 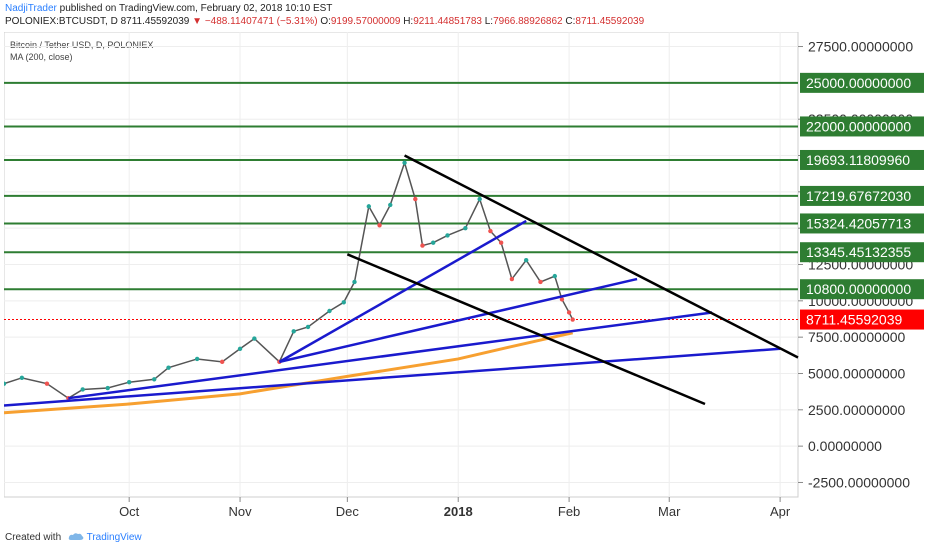 What do you see at coordinates (31, 8) in the screenshot?
I see `author-link: NadjiTrader` at bounding box center [31, 8].